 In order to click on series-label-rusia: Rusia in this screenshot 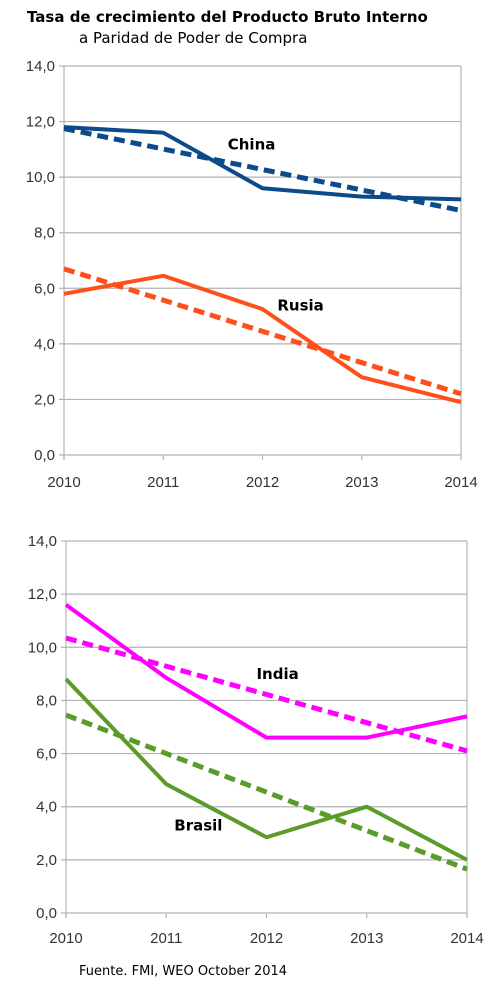, I will do `click(300, 306)`.